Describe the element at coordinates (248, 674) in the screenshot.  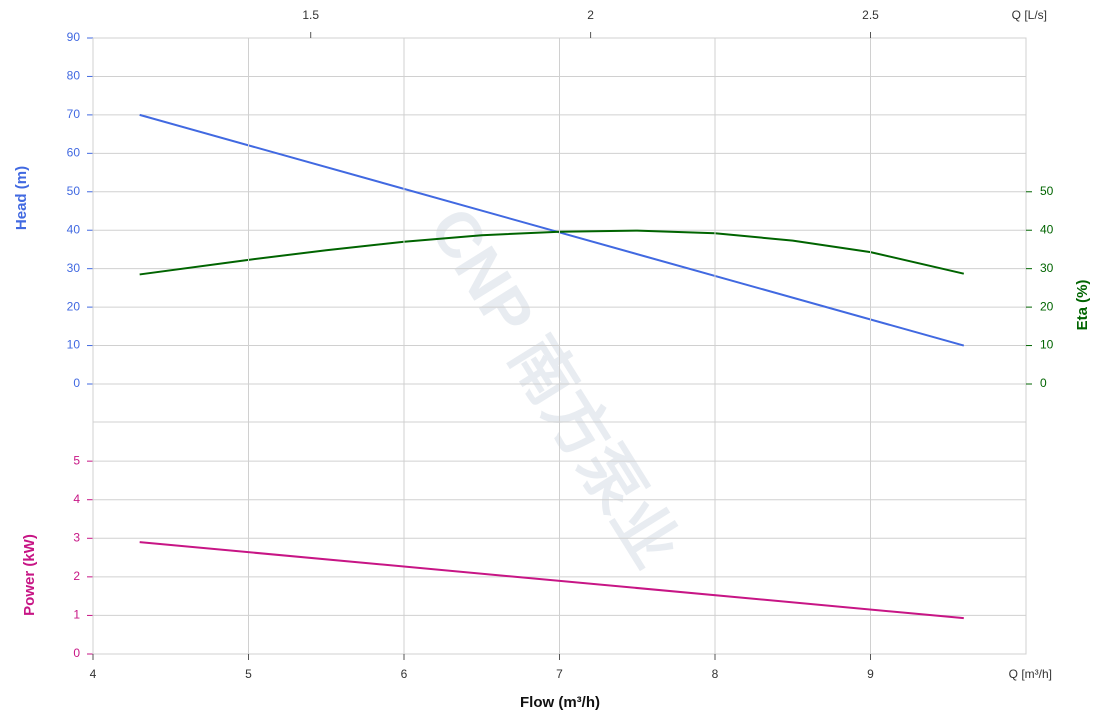
I see `x-tick-label: 5` at that location.